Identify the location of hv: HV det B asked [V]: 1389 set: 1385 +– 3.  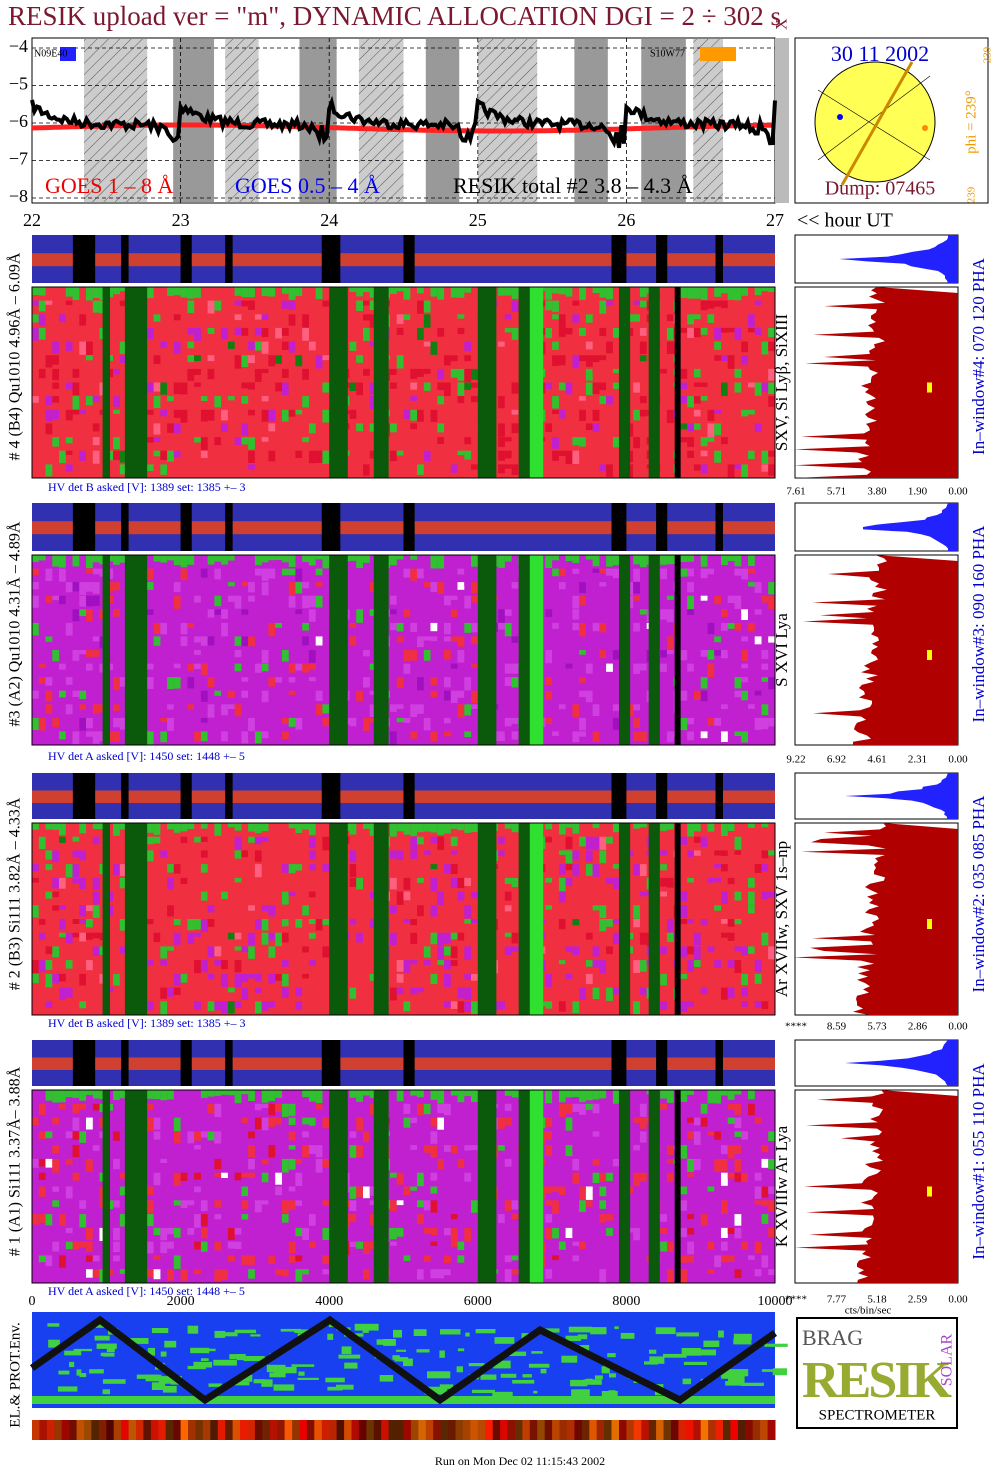
(147, 1023).